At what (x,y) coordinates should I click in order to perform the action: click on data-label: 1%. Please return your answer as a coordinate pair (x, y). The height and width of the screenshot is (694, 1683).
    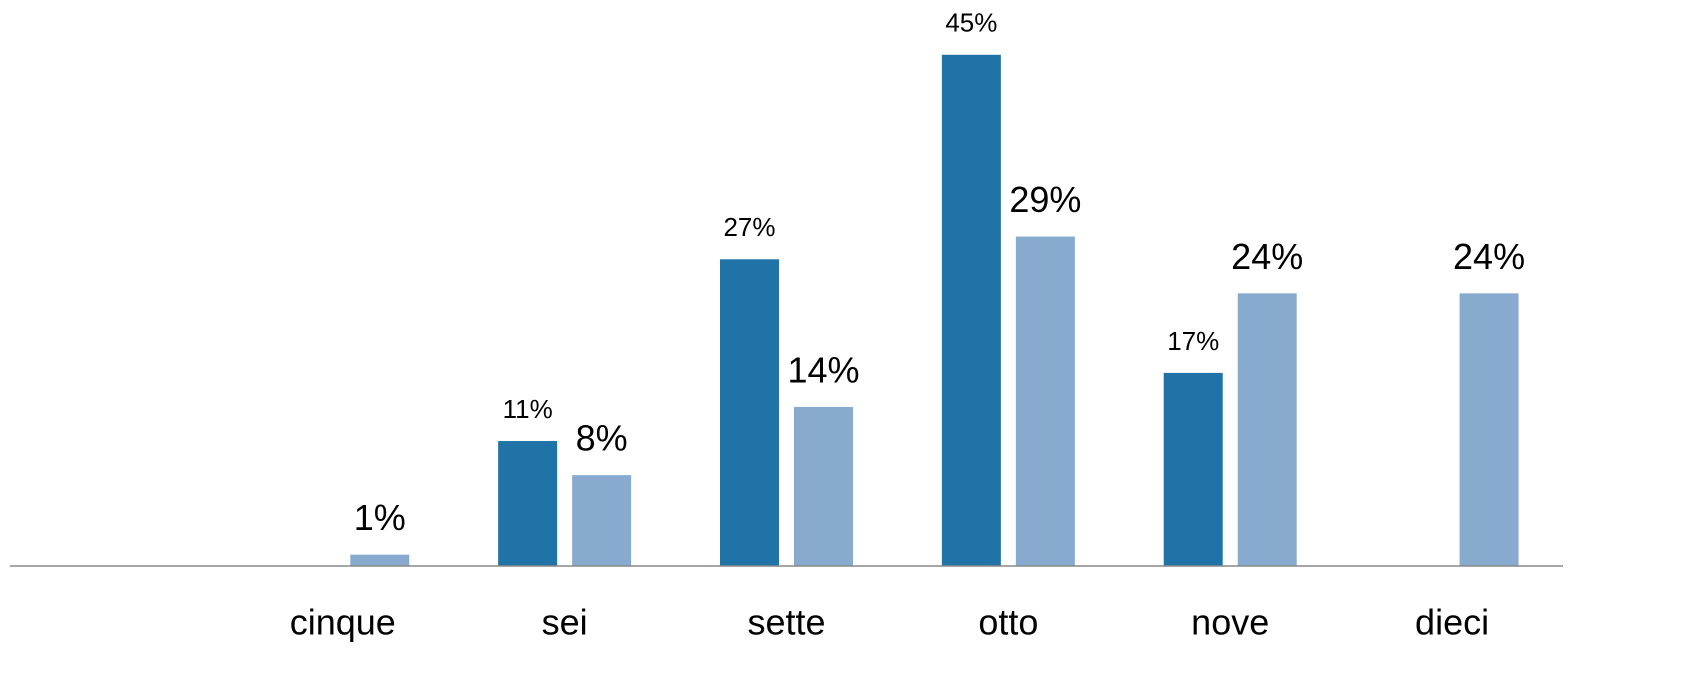
    Looking at the image, I should click on (380, 517).